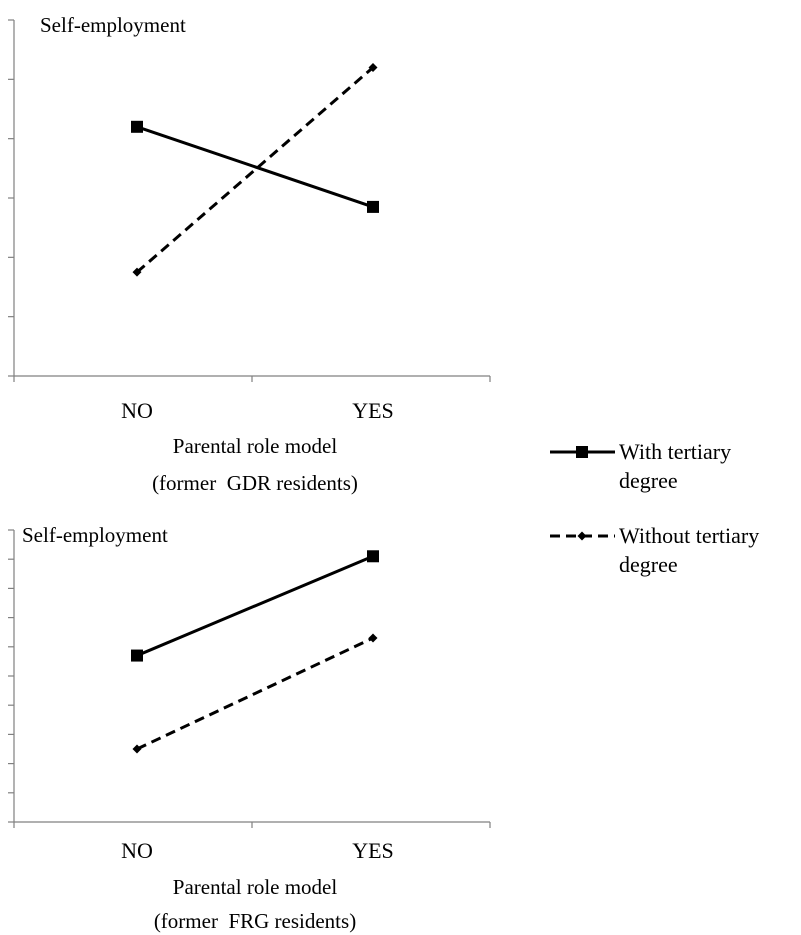 This screenshot has width=801, height=935. What do you see at coordinates (255, 921) in the screenshot?
I see `x-axis-title-line: (former FRG residents)` at bounding box center [255, 921].